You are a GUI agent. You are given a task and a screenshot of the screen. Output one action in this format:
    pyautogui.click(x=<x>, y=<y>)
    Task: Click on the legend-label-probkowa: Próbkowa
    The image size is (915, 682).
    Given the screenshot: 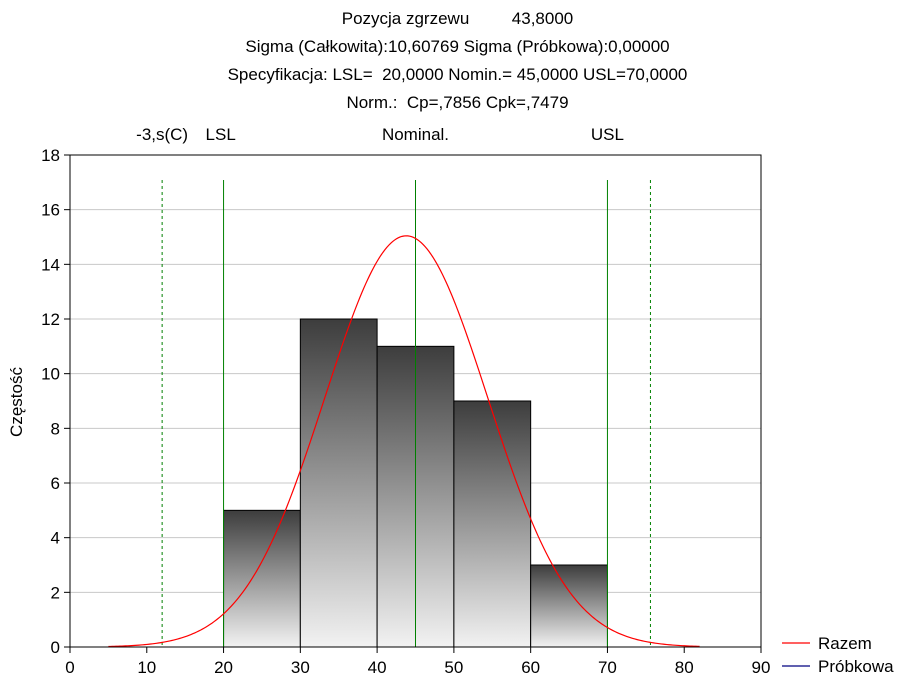 What is the action you would take?
    pyautogui.click(x=856, y=666)
    